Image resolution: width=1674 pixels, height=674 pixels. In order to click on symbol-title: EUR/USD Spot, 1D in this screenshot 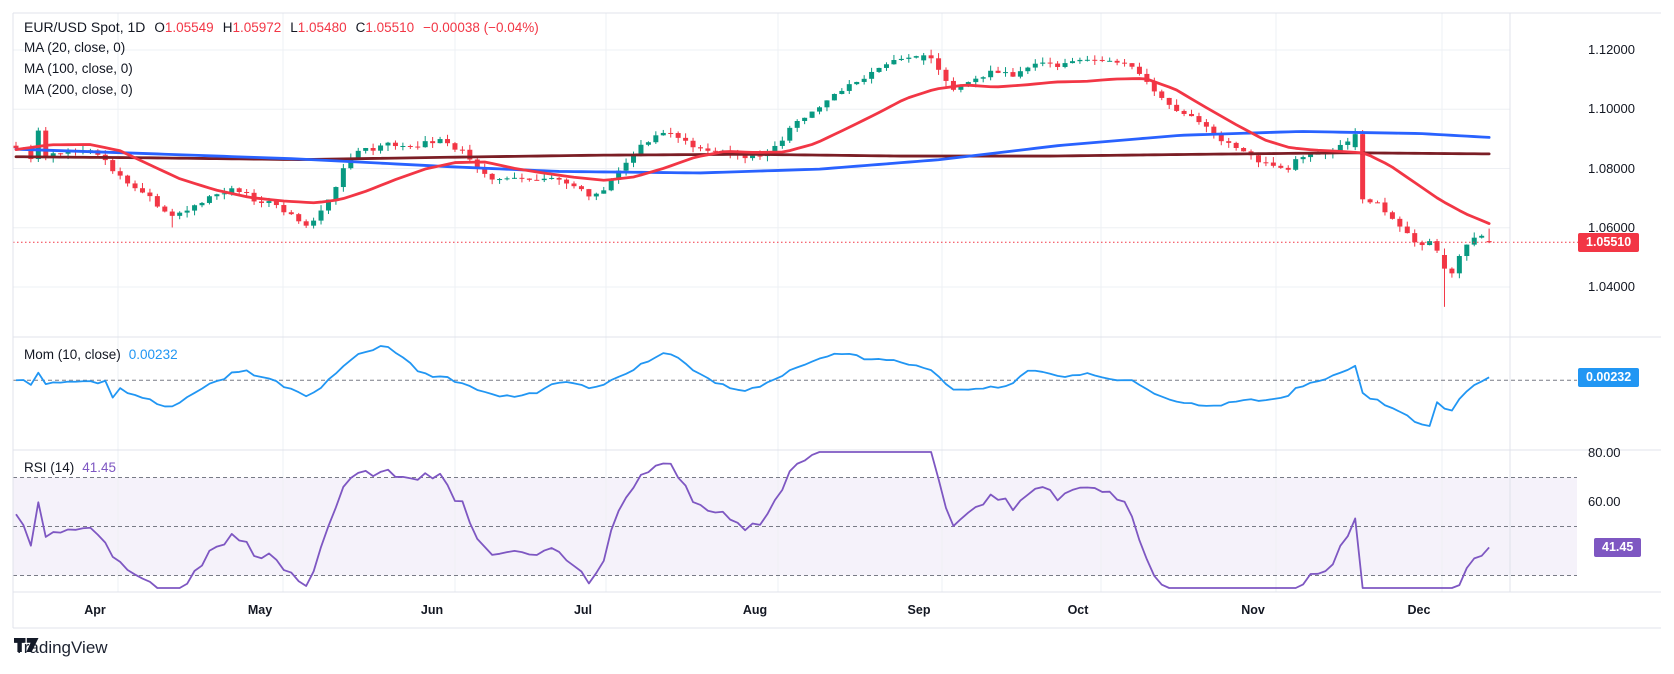, I will do `click(85, 27)`.